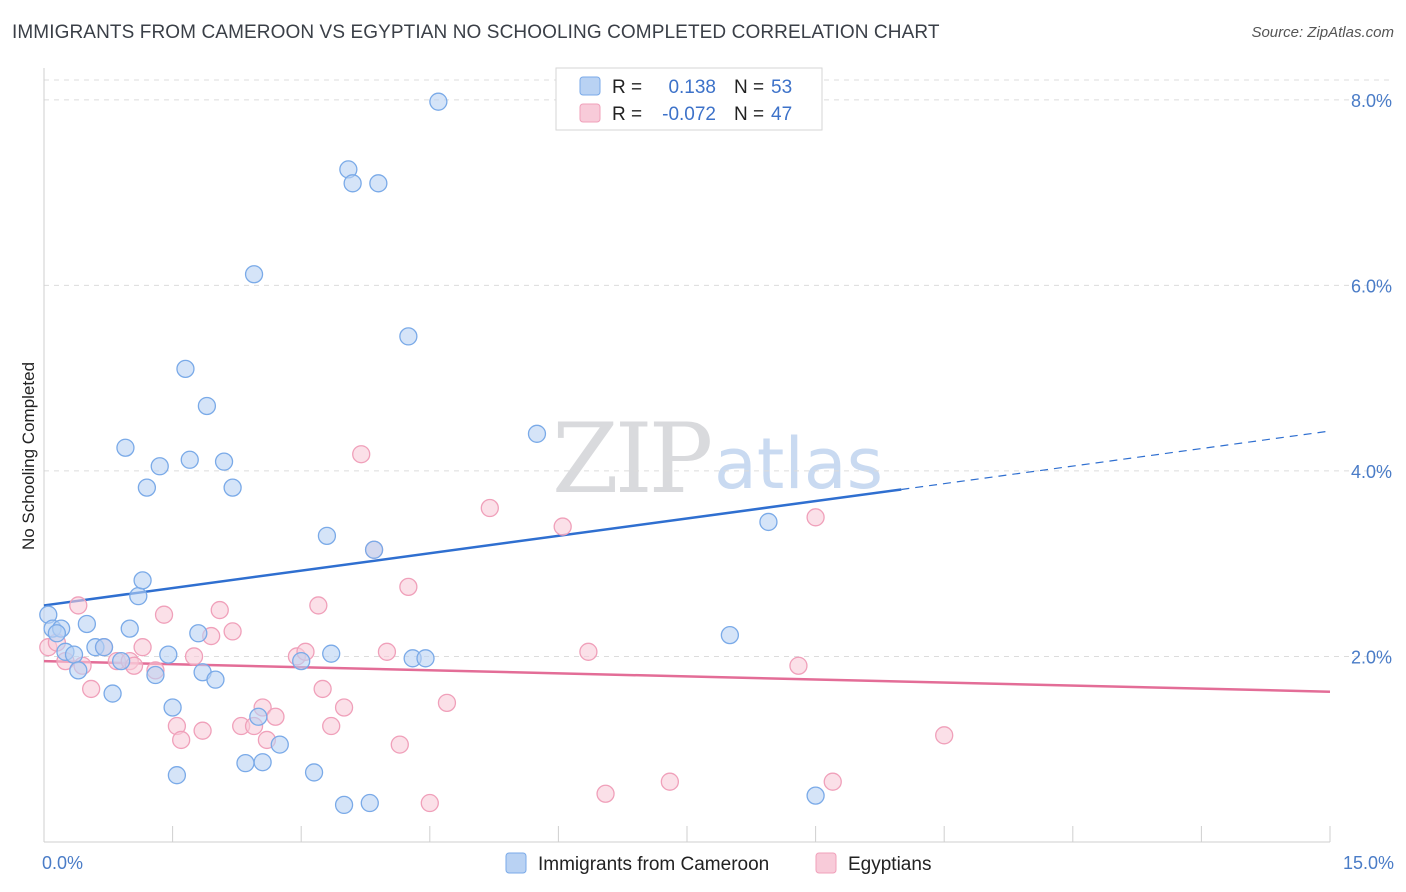 The height and width of the screenshot is (892, 1406). What do you see at coordinates (889, 864) in the screenshot?
I see `bottom-legend-label-egyptians: Egyptians` at bounding box center [889, 864].